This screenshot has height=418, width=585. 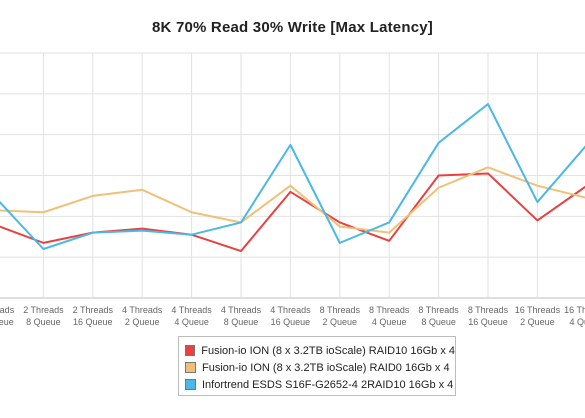 What do you see at coordinates (43, 316) in the screenshot?
I see `x-tick-label: 2 Threads 8 Queue` at bounding box center [43, 316].